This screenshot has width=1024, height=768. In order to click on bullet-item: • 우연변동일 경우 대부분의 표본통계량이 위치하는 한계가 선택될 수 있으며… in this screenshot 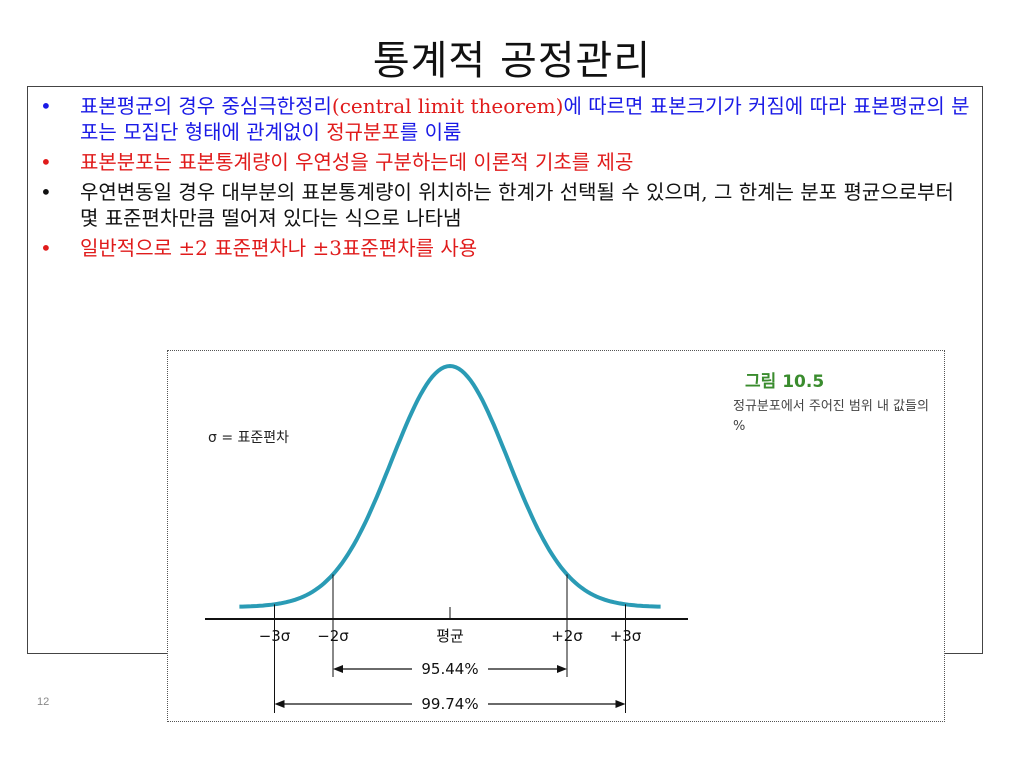, I will do `click(506, 205)`.